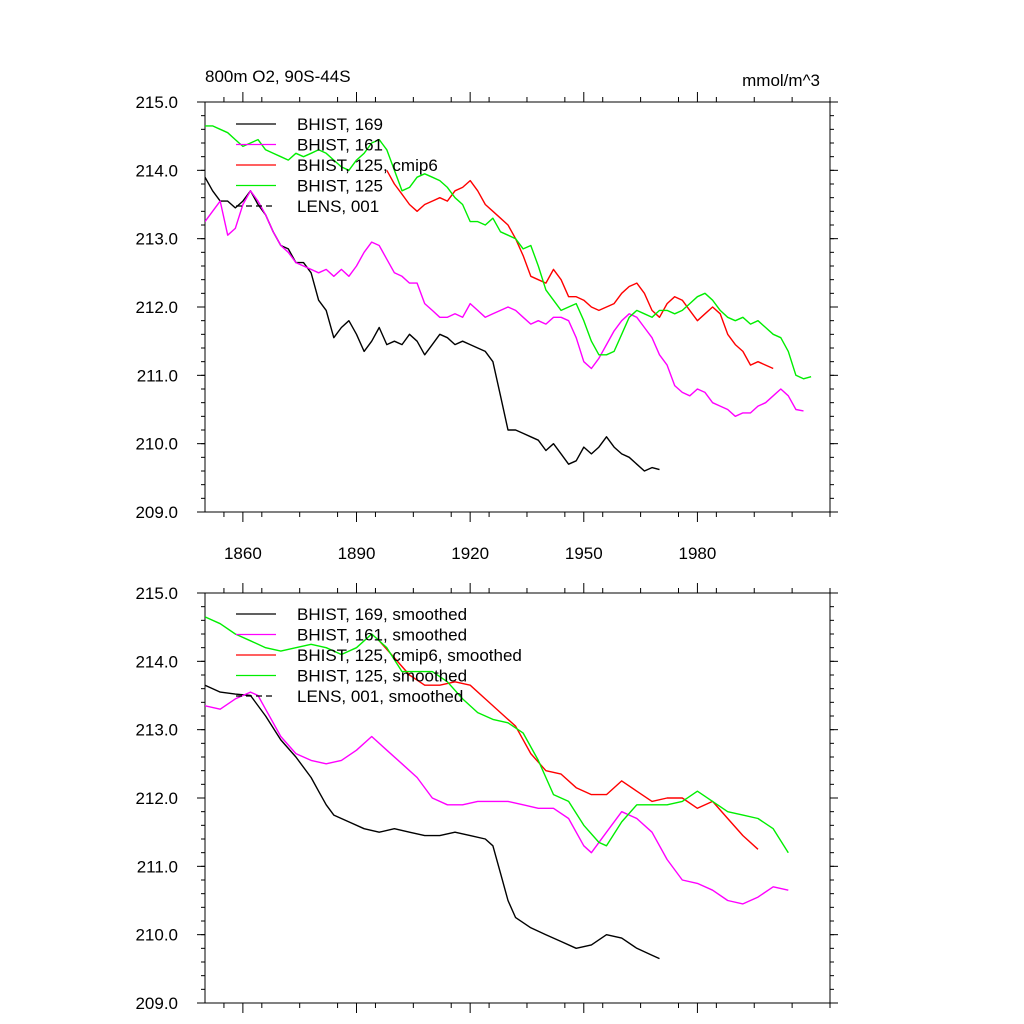 Image resolution: width=1024 pixels, height=1024 pixels. What do you see at coordinates (382, 635) in the screenshot?
I see `legend-label: BHIST, 161, smoothed` at bounding box center [382, 635].